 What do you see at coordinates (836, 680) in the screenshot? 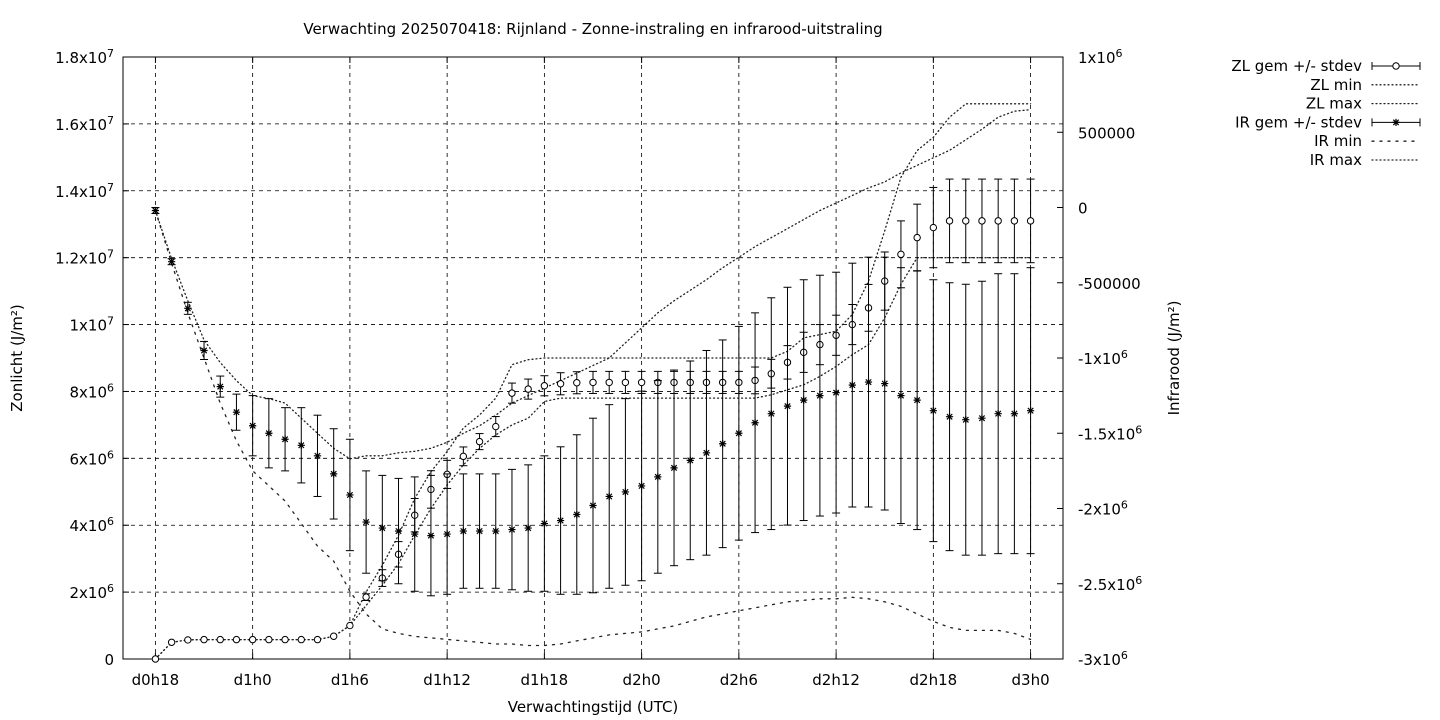
I see `x-tick-label-7: d2h12` at bounding box center [836, 680].